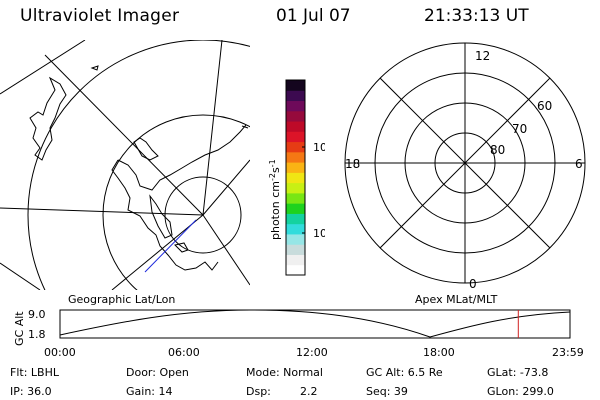  Describe the element at coordinates (518, 372) in the screenshot. I see `glat-readout: GLat: -73.8` at that location.